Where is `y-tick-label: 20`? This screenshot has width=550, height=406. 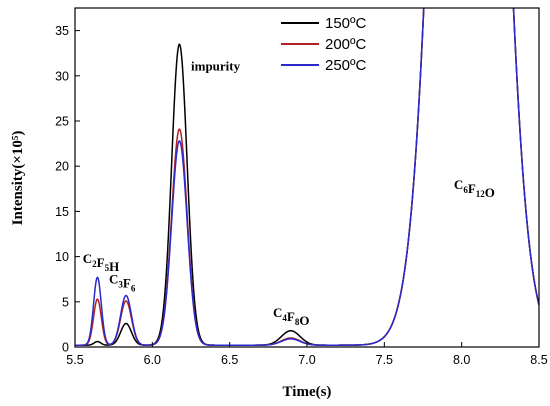
y-tick-label: 20 is located at coordinates (62, 167).